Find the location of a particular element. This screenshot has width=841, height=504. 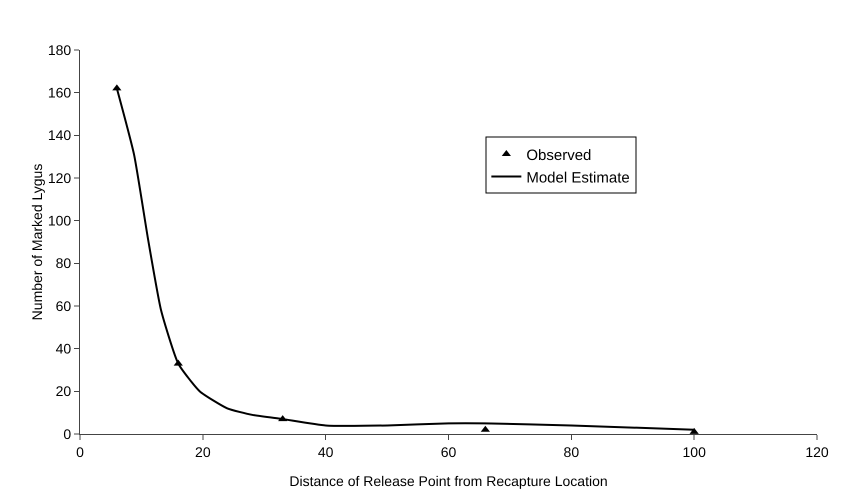

x-tick-label: 40 is located at coordinates (326, 452).